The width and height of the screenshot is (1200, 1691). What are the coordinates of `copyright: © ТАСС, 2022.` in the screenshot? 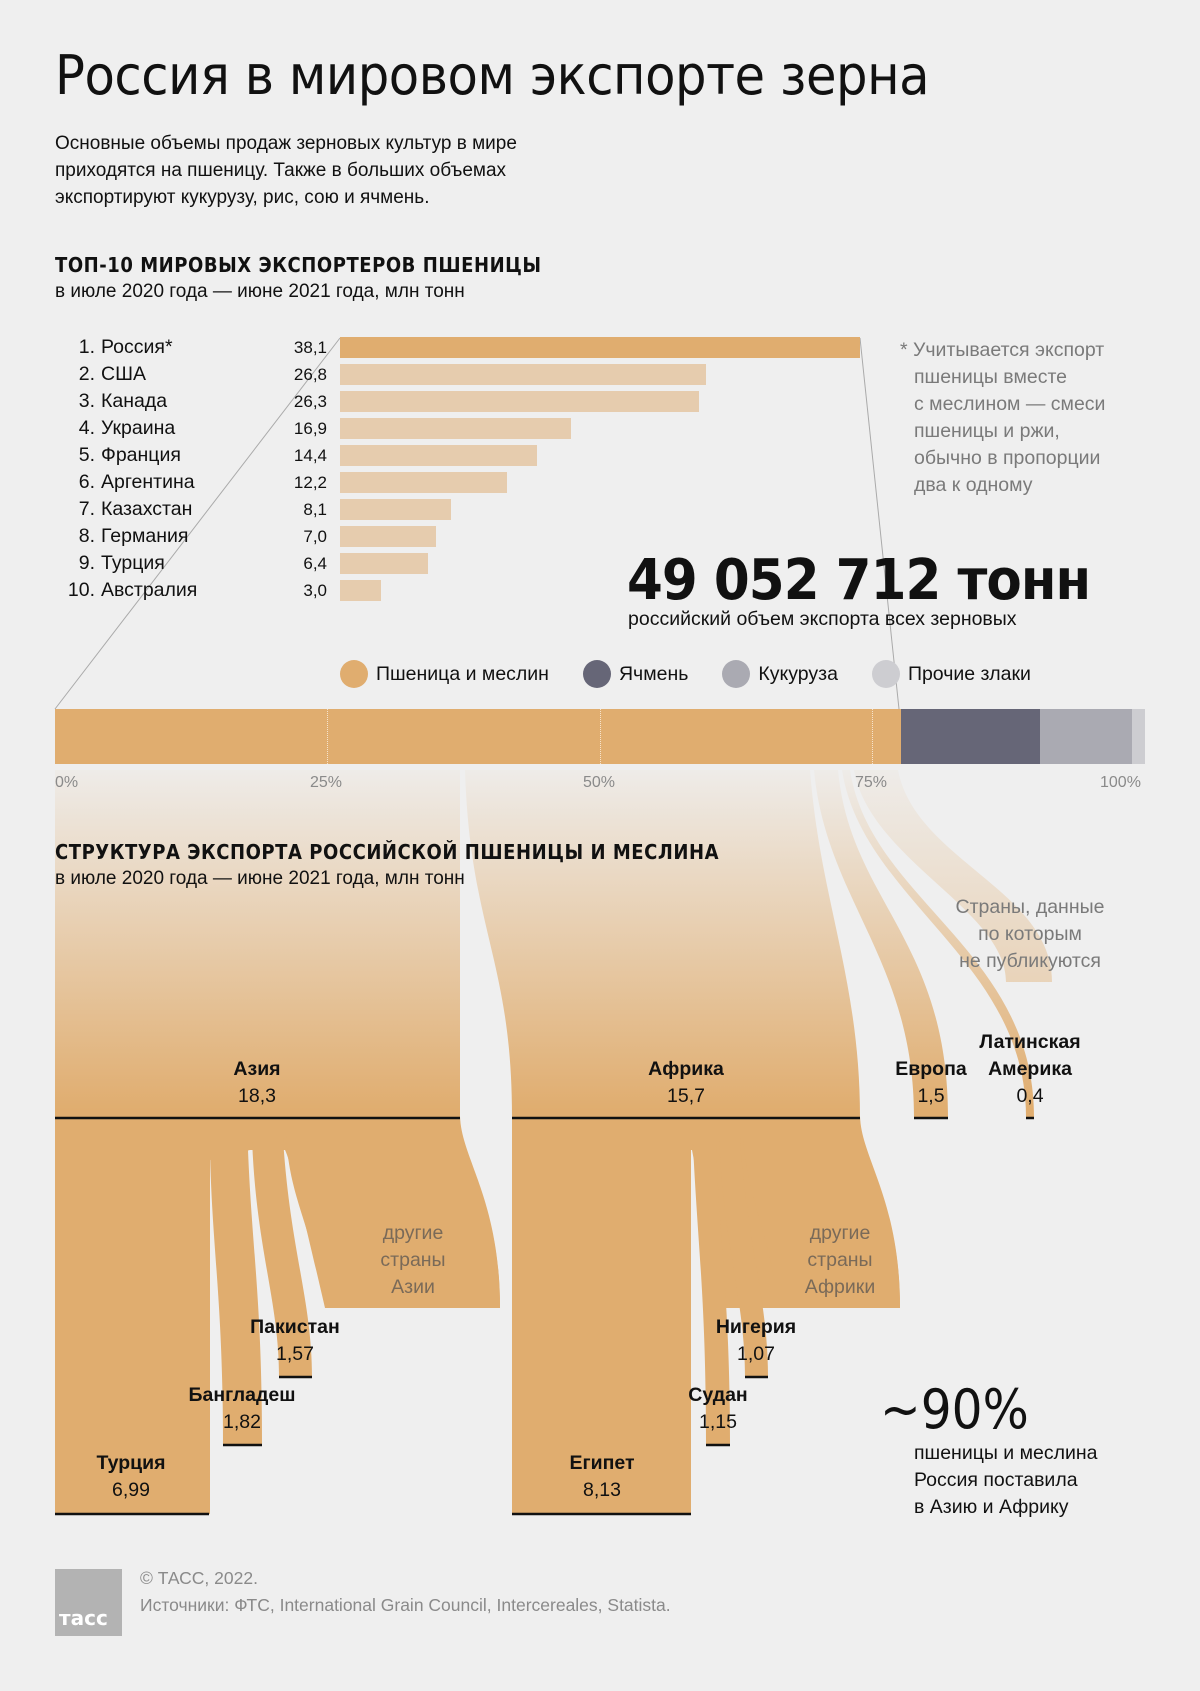 It's located at (199, 1578).